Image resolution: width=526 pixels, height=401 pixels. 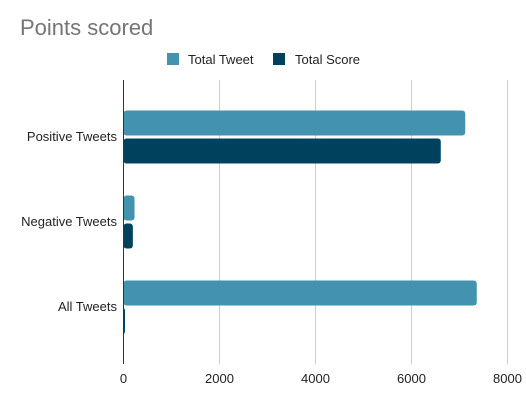 What do you see at coordinates (129, 208) in the screenshot?
I see `bar-negative-tweets-total-tweet` at bounding box center [129, 208].